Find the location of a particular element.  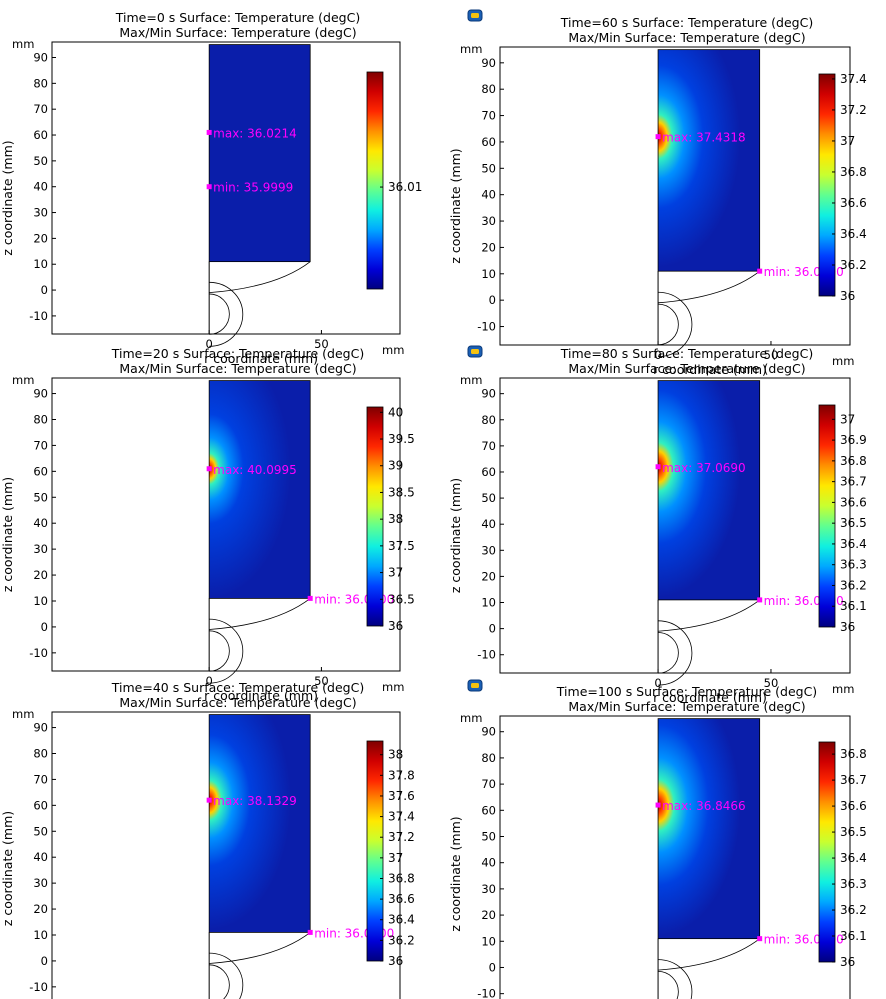

colorbar-tick-label: 36.01 is located at coordinates (405, 187).